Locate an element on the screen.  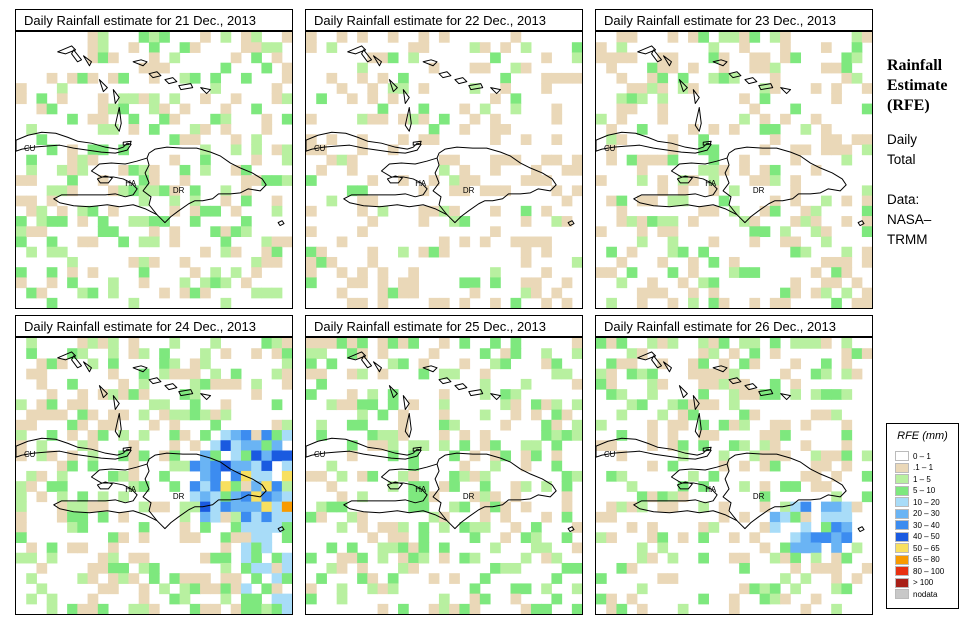
country-label-dominican-republic: DR is located at coordinates (179, 496).